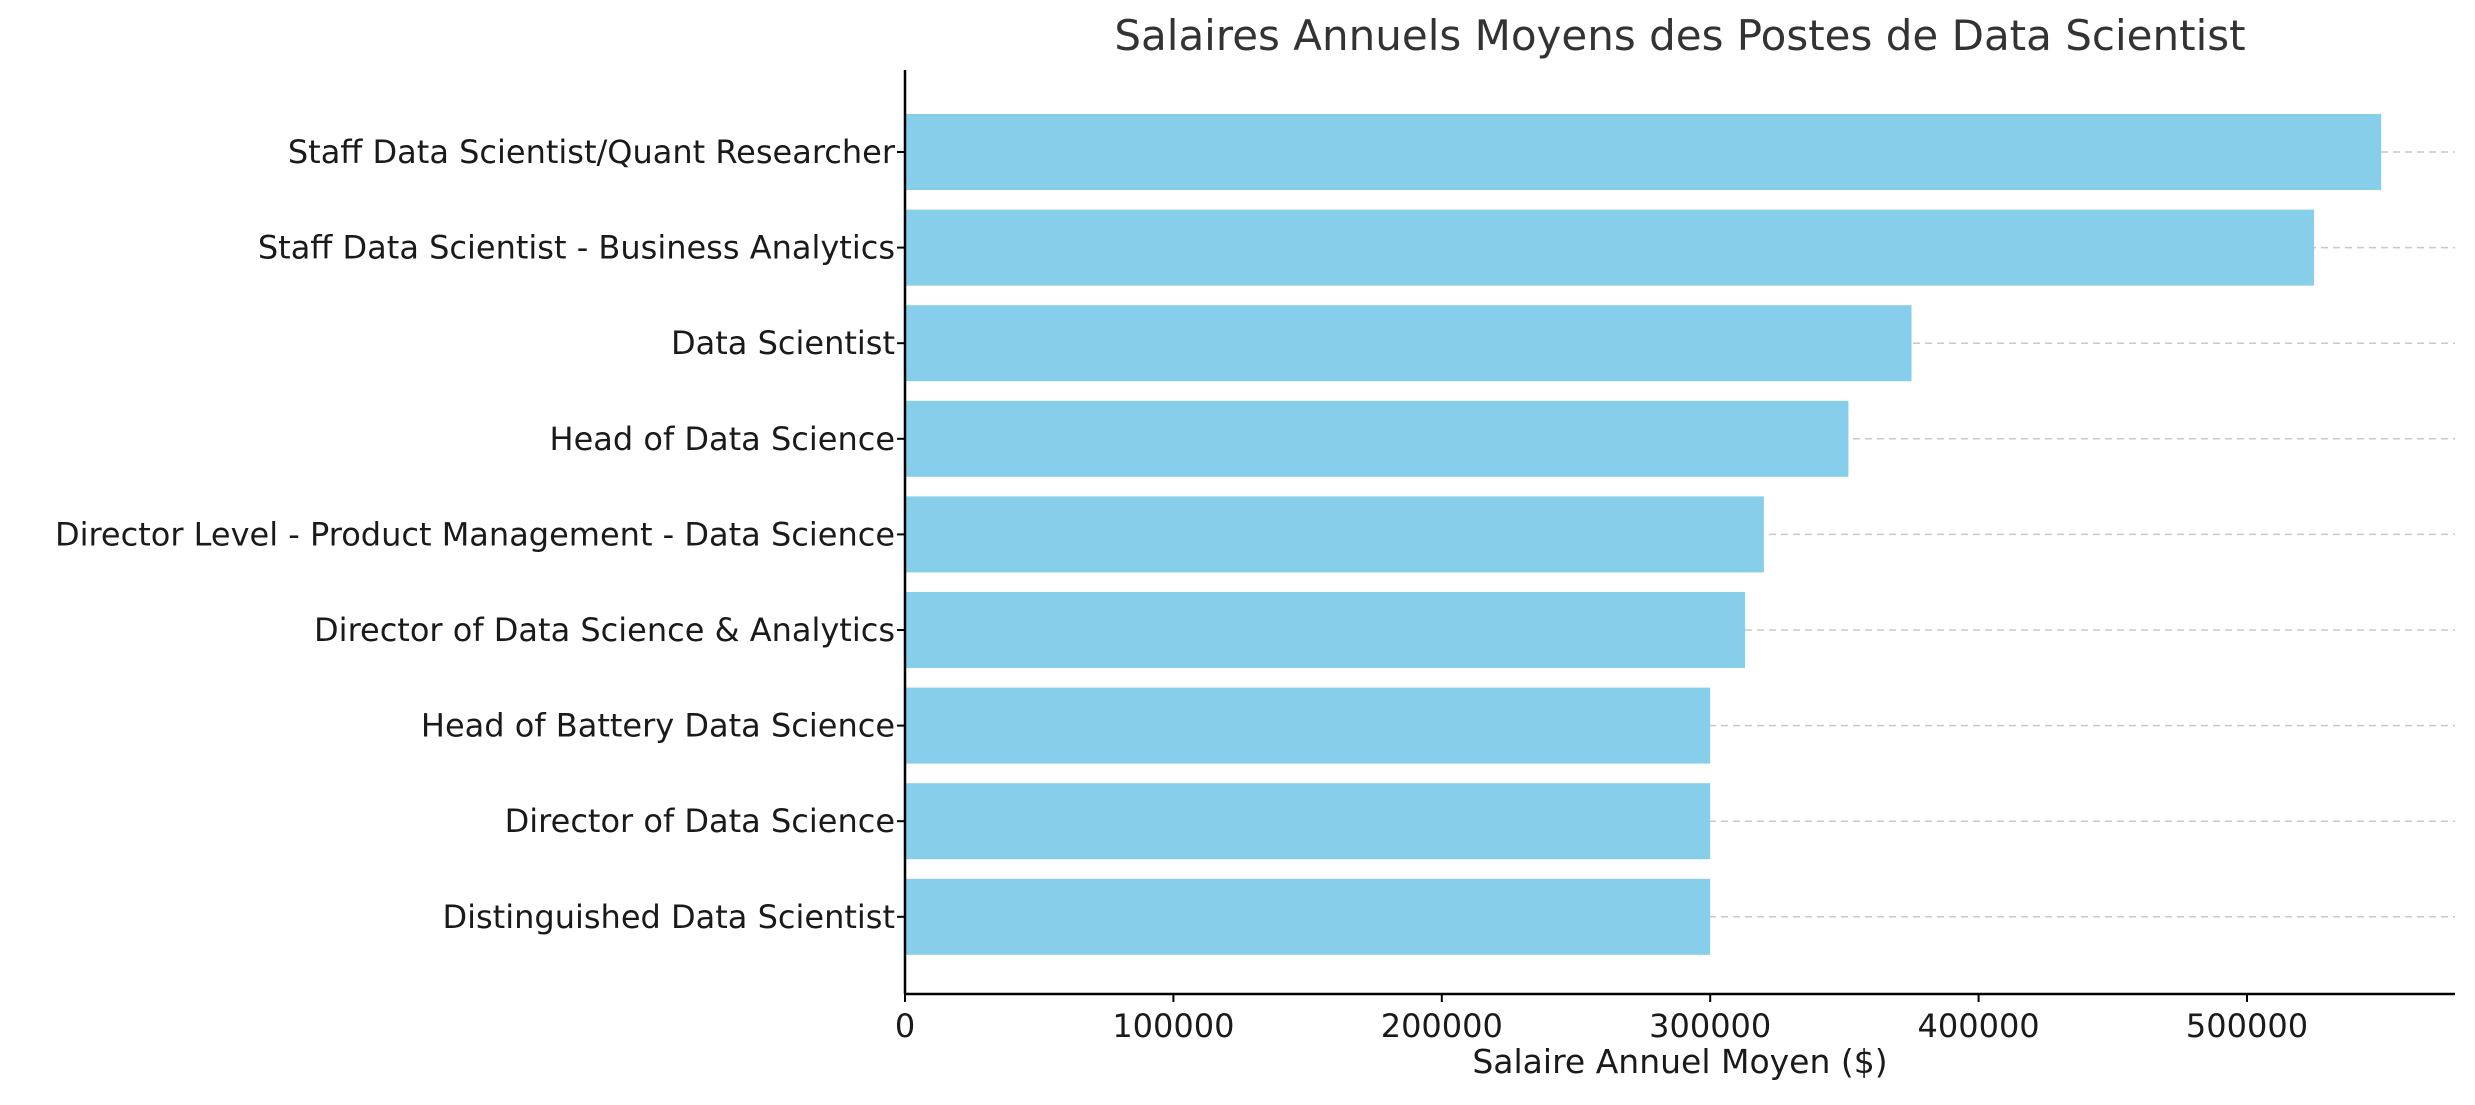 This screenshot has width=2475, height=1105. What do you see at coordinates (604, 630) in the screenshot?
I see `y-tick-label: Director of Data Science & Analytics` at bounding box center [604, 630].